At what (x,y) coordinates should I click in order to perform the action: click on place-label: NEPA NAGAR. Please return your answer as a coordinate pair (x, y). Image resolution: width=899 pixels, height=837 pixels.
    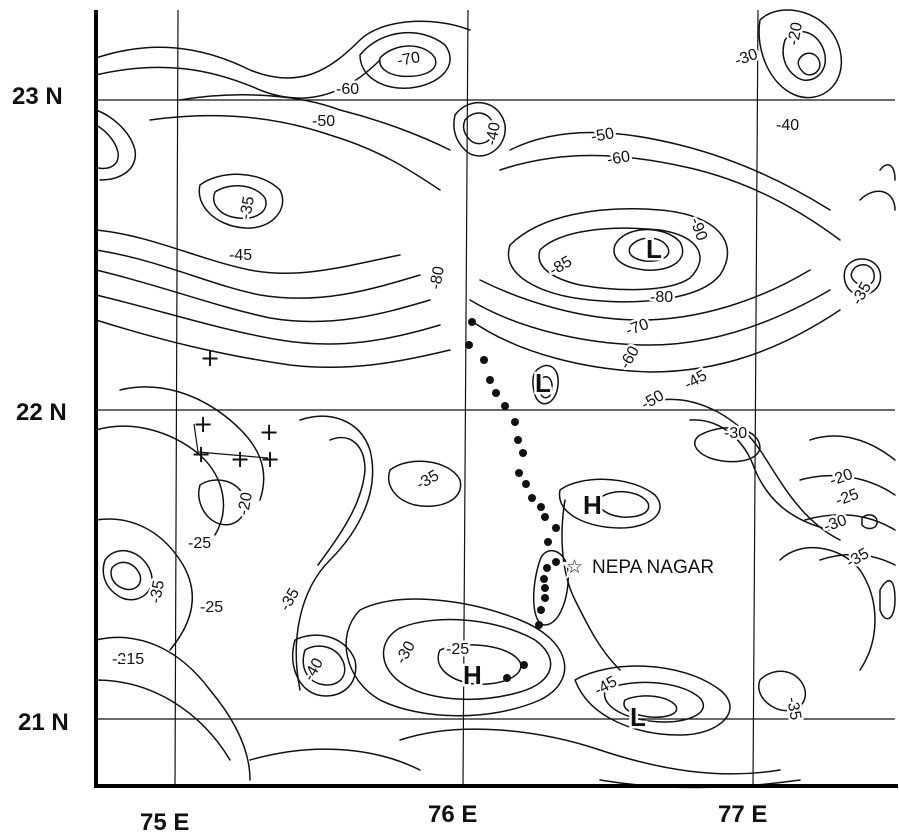
    Looking at the image, I should click on (653, 567).